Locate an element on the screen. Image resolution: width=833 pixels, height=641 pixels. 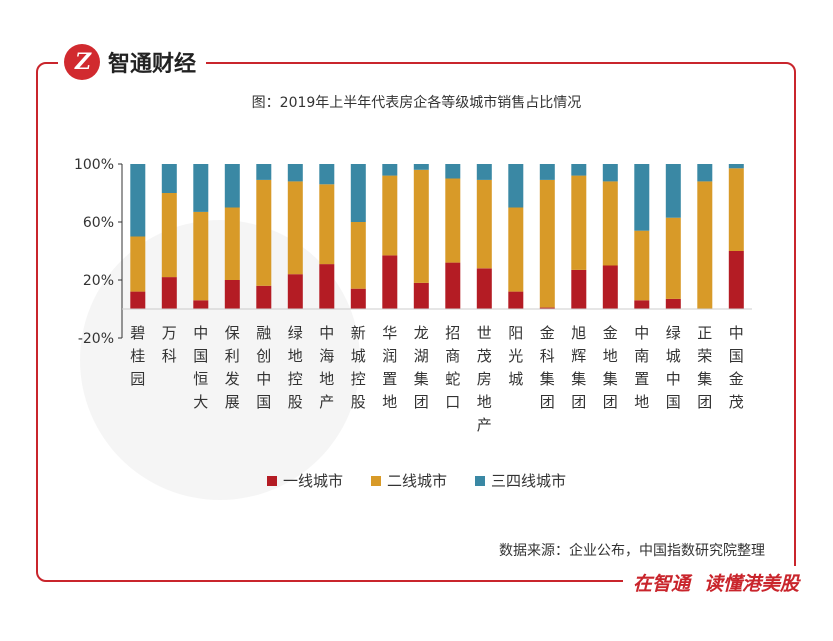
y-tick-label: -20% is located at coordinates (96, 339).